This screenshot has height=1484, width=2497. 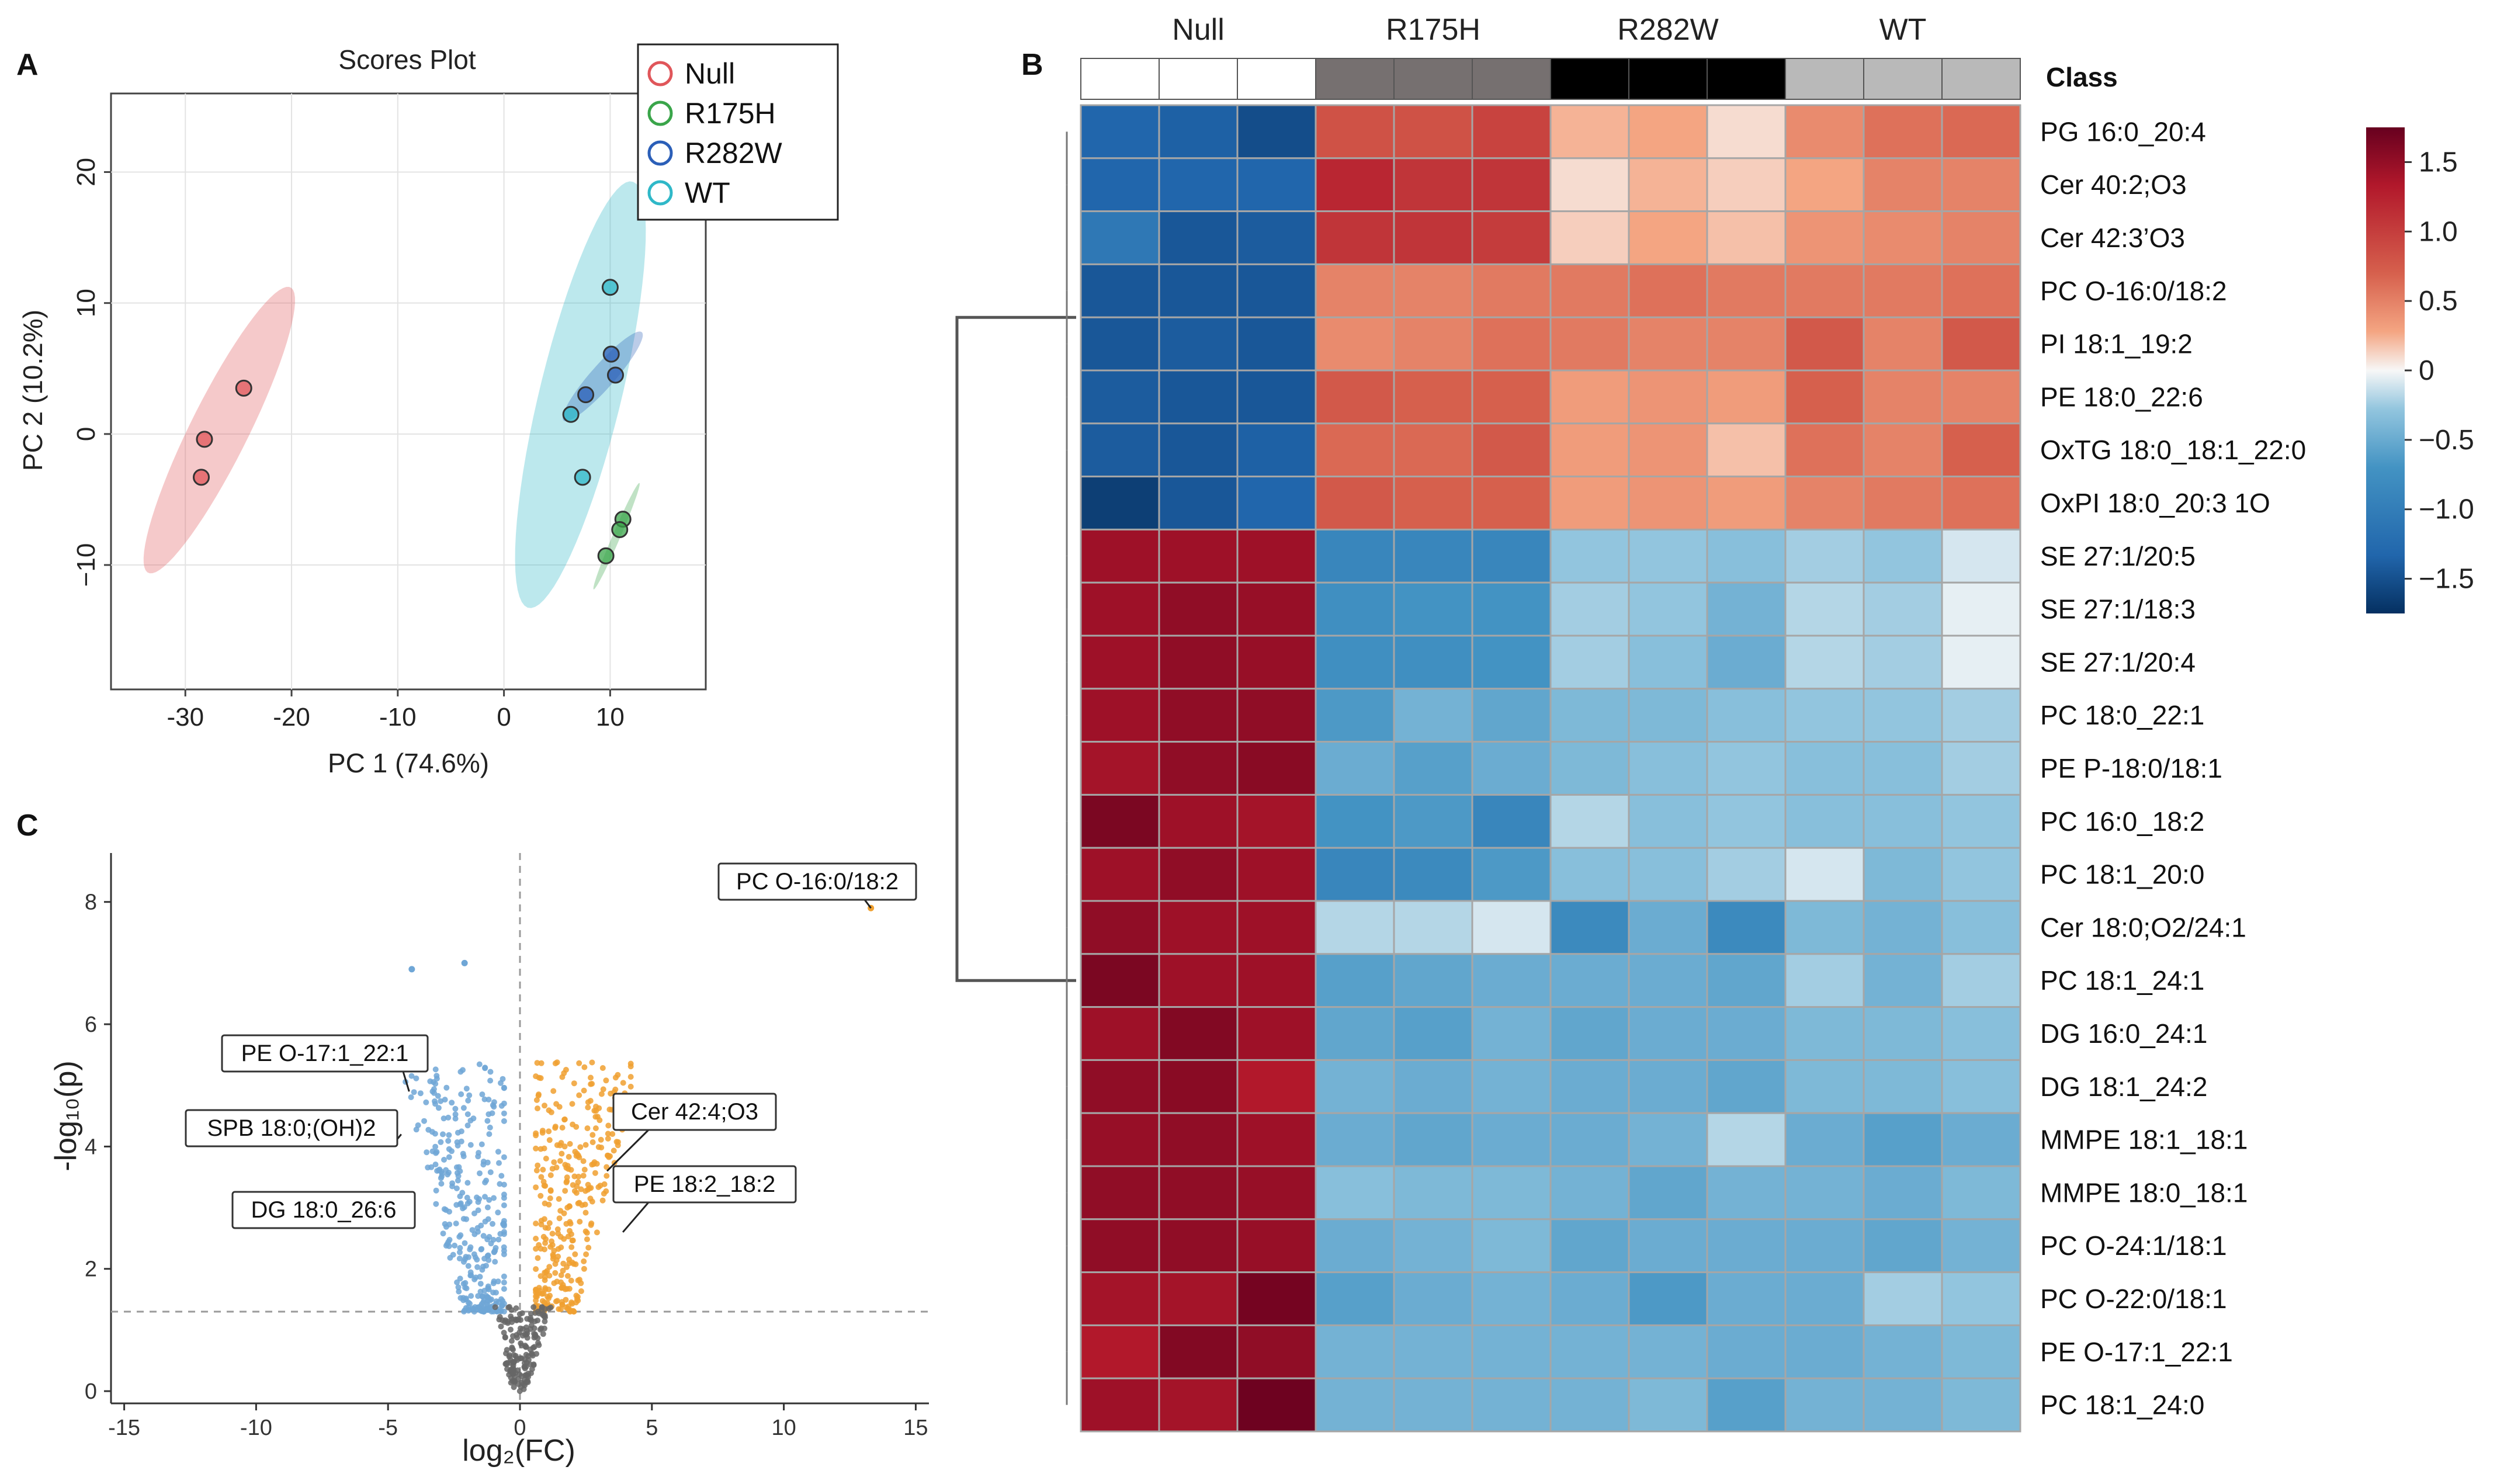 What do you see at coordinates (707, 192) in the screenshot?
I see `legend-label-wt: WT` at bounding box center [707, 192].